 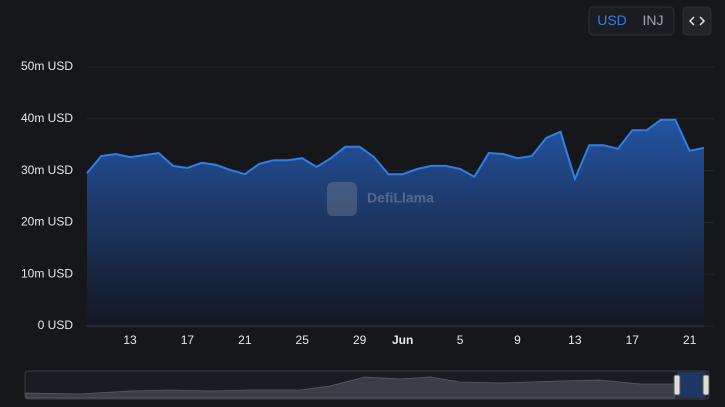 I want to click on embed-icon, so click(x=697, y=21).